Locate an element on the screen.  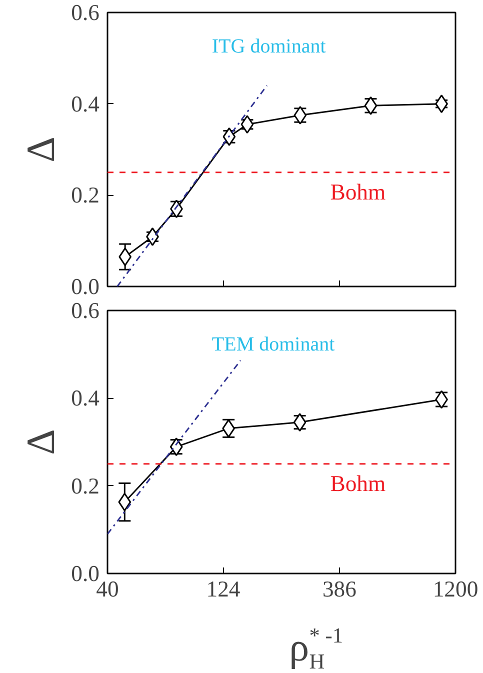
x-tick-label: 124 is located at coordinates (223, 589).